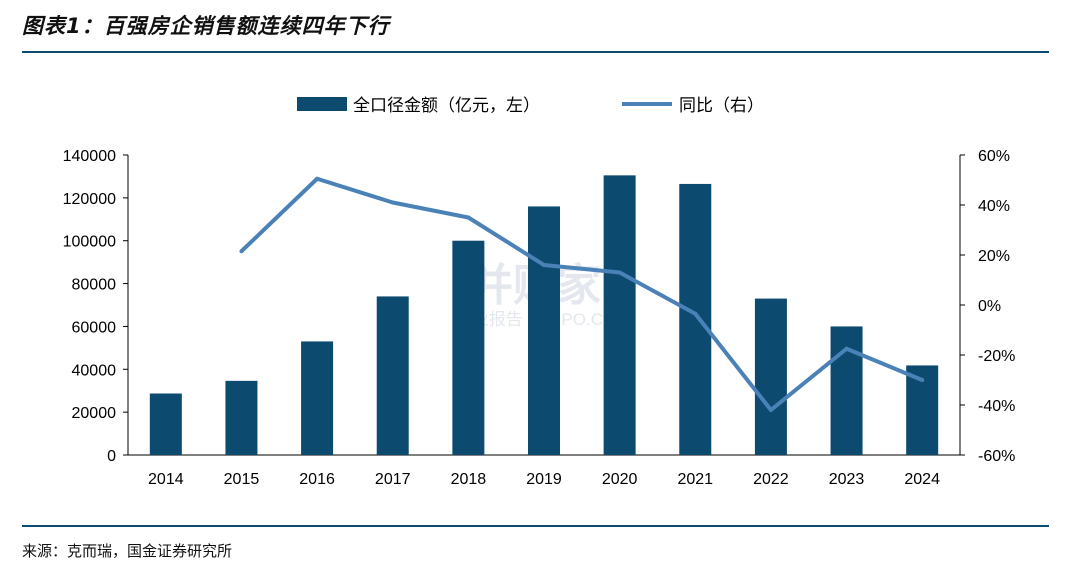 The height and width of the screenshot is (575, 1069). What do you see at coordinates (241, 417) in the screenshot?
I see `bar-2015` at bounding box center [241, 417].